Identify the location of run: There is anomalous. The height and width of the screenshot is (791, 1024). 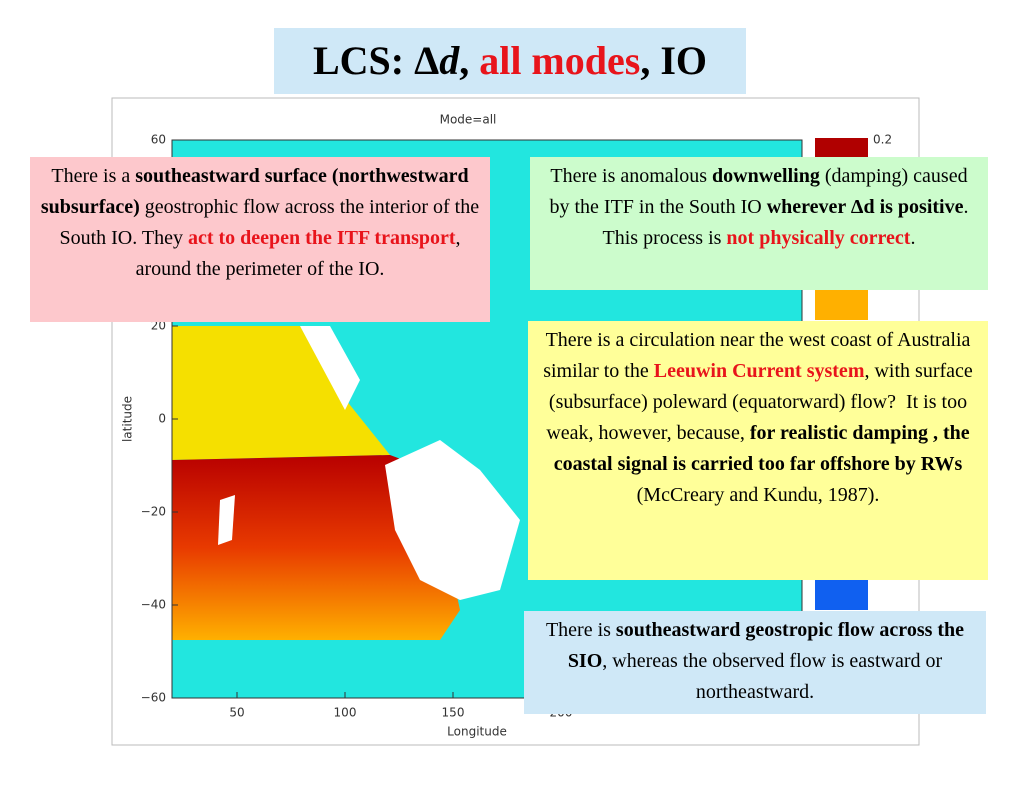
(631, 176).